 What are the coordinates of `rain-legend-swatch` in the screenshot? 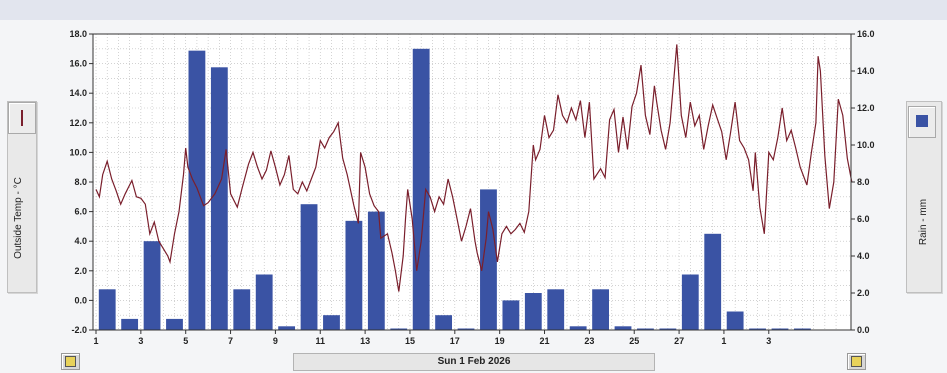 It's located at (922, 122).